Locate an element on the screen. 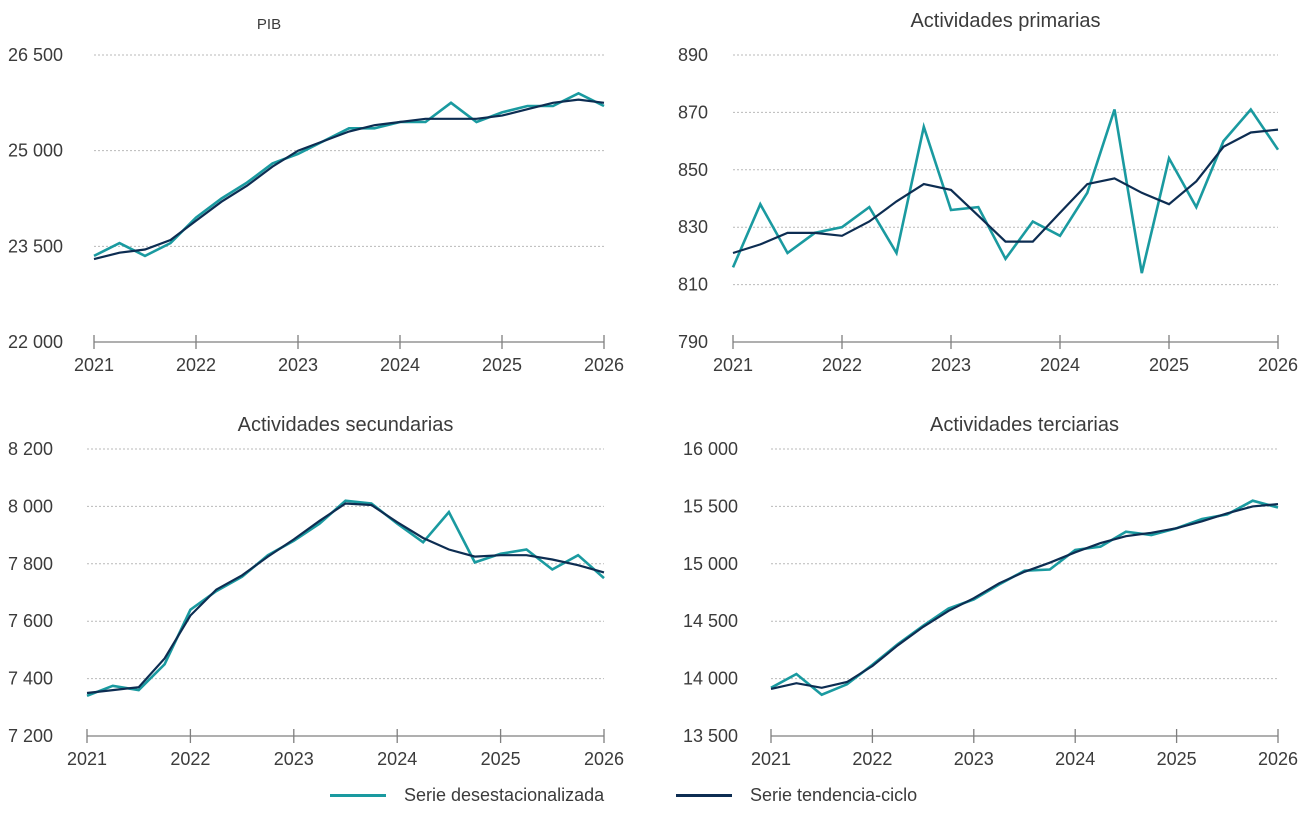 Image resolution: width=1315 pixels, height=827 pixels. chart-title: Actividades terciarias is located at coordinates (1024, 425).